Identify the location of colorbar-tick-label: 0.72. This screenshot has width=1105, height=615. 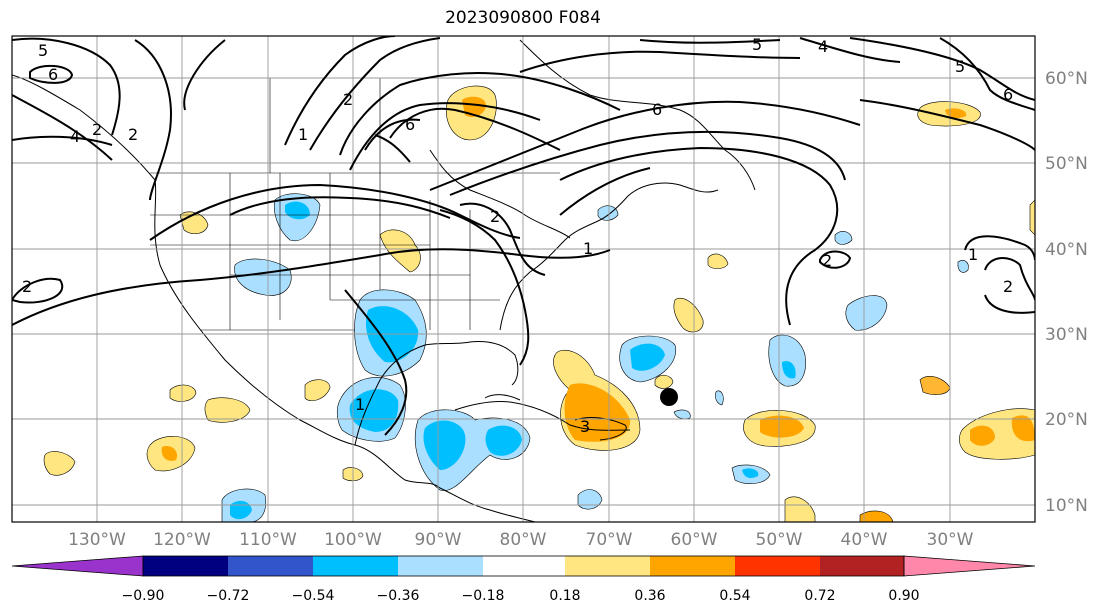
(819, 596).